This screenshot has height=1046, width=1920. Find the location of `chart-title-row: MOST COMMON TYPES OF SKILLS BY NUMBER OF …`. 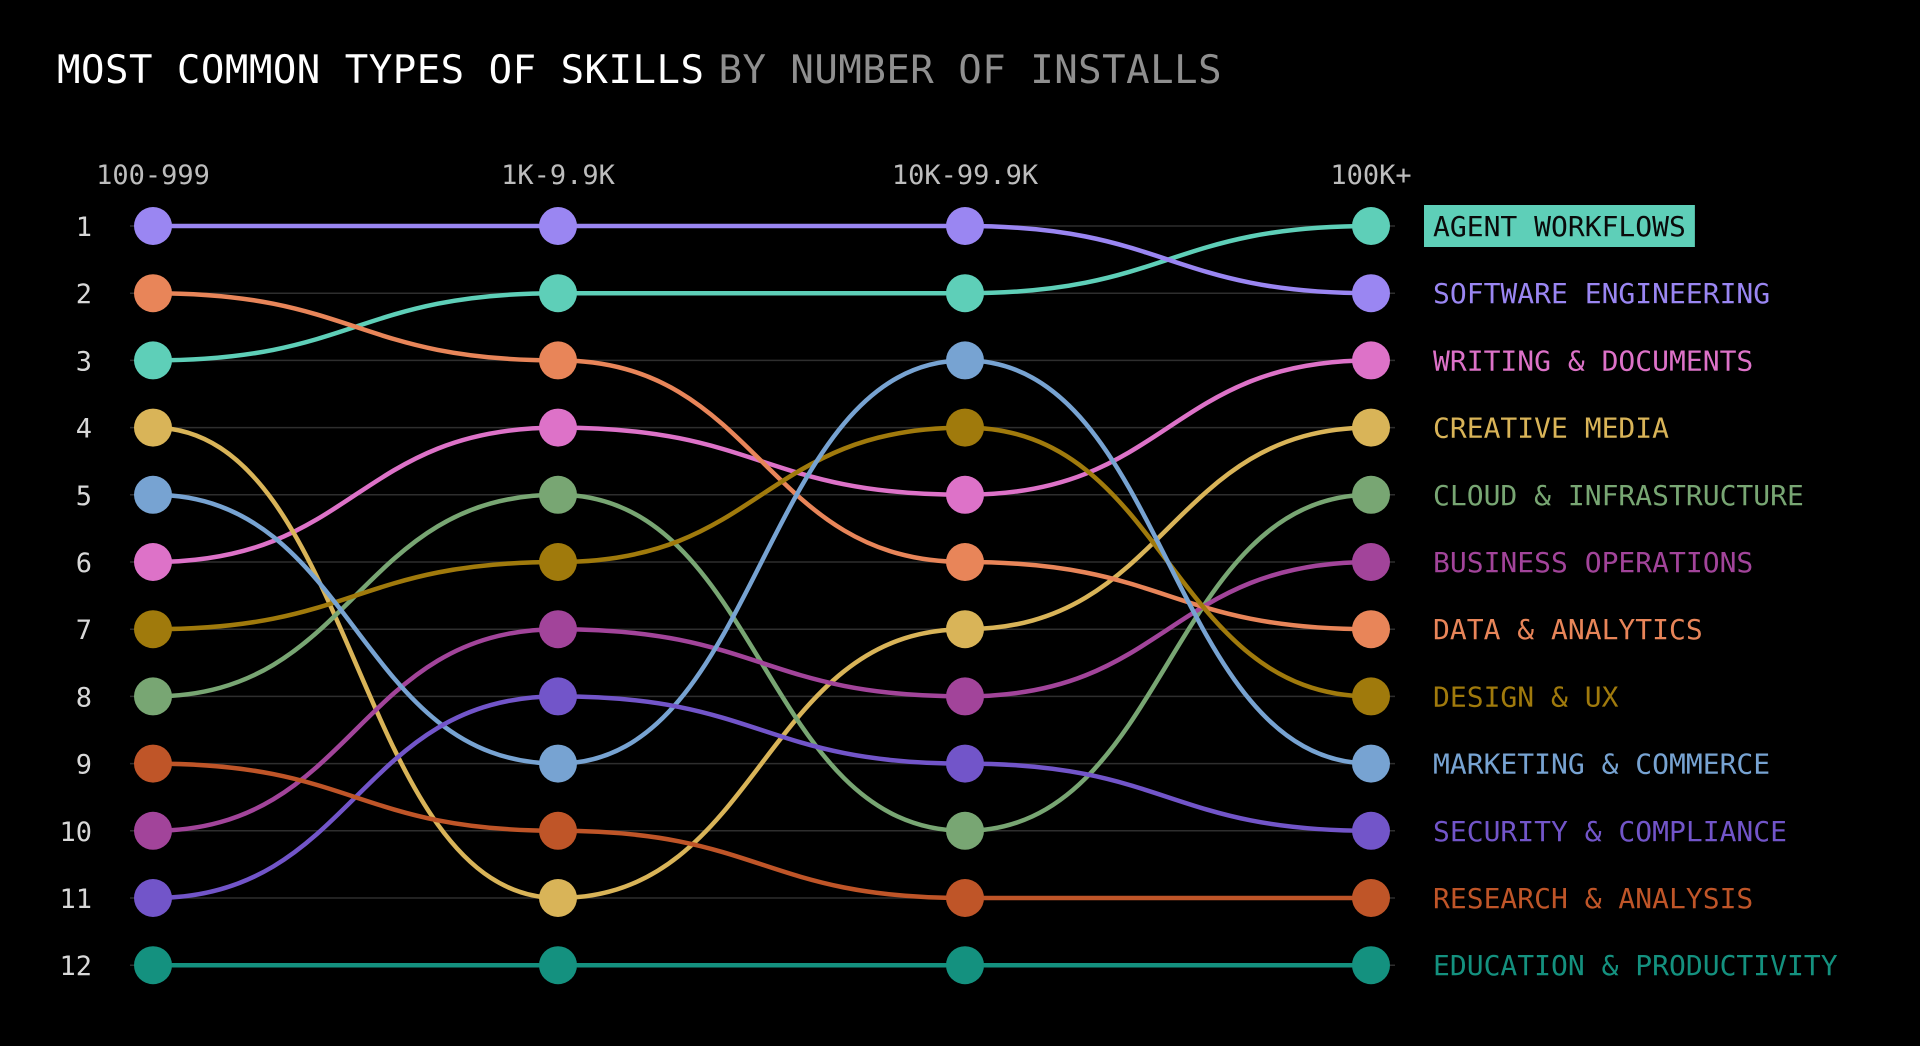

chart-title-row: MOST COMMON TYPES OF SKILLS BY NUMBER OF … is located at coordinates (639, 70).